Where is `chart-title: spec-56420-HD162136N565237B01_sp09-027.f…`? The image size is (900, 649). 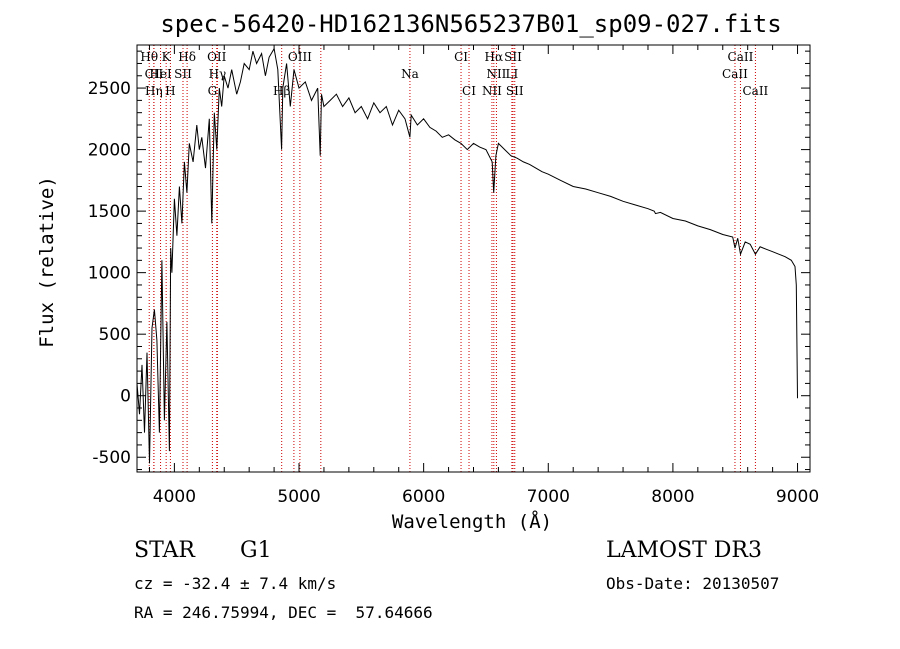 chart-title: spec-56420-HD162136N565237B01_sp09-027.f… is located at coordinates (470, 24).